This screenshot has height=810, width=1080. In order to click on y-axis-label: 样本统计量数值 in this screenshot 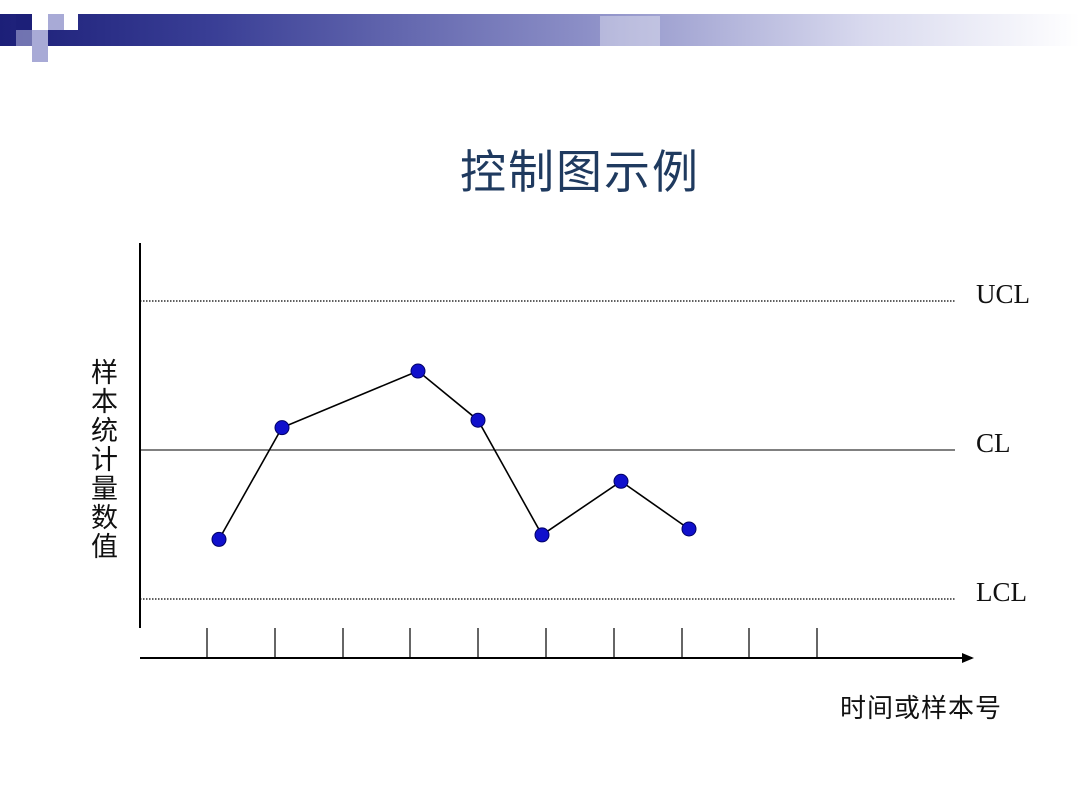, I will do `click(101, 459)`.